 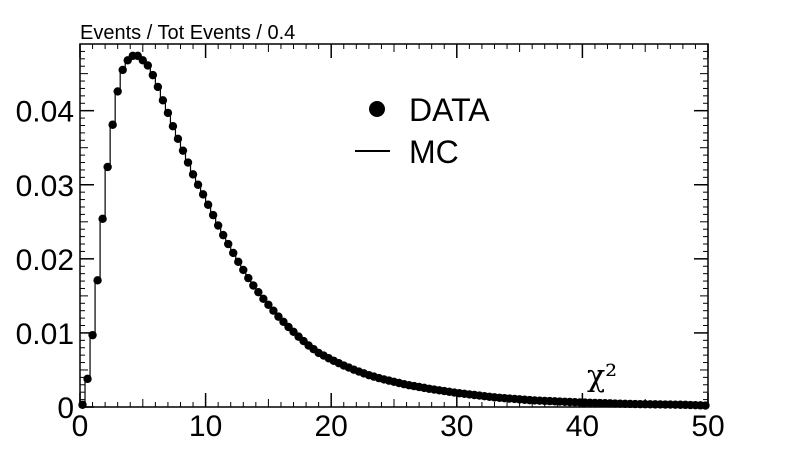 I want to click on x-tick-label: 40, so click(x=582, y=426).